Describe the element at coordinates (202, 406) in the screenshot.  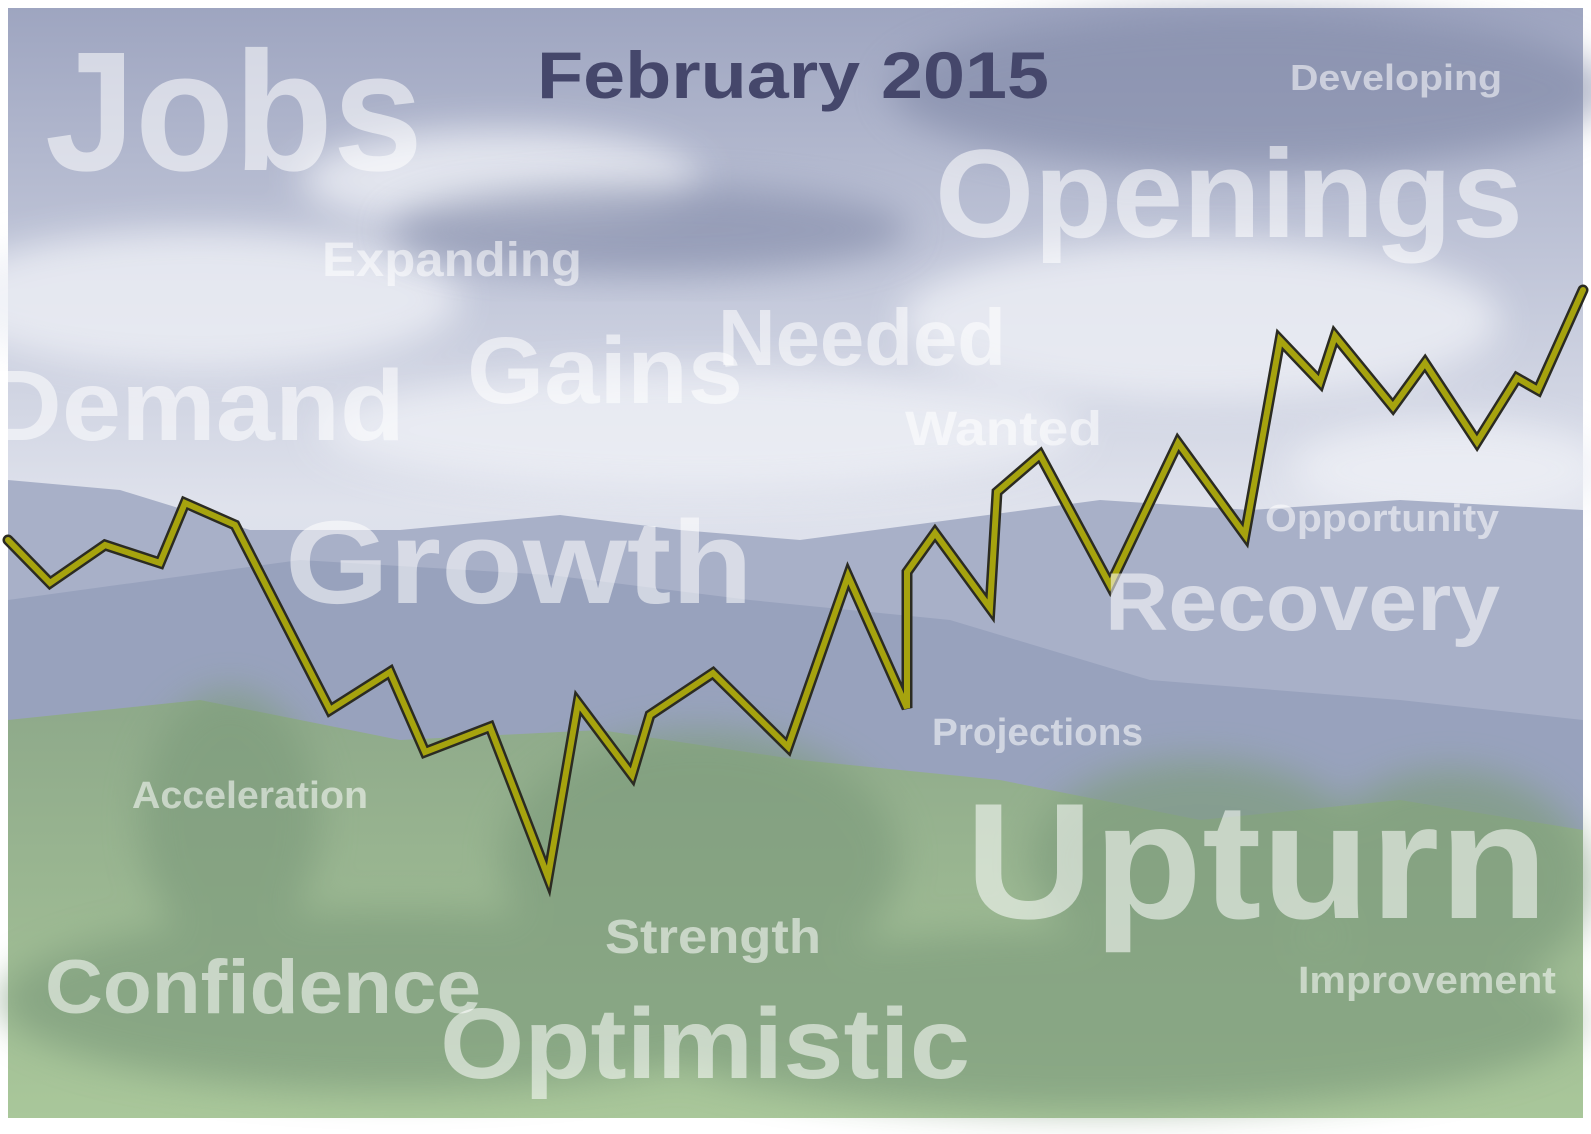
I see `word: Demand` at that location.